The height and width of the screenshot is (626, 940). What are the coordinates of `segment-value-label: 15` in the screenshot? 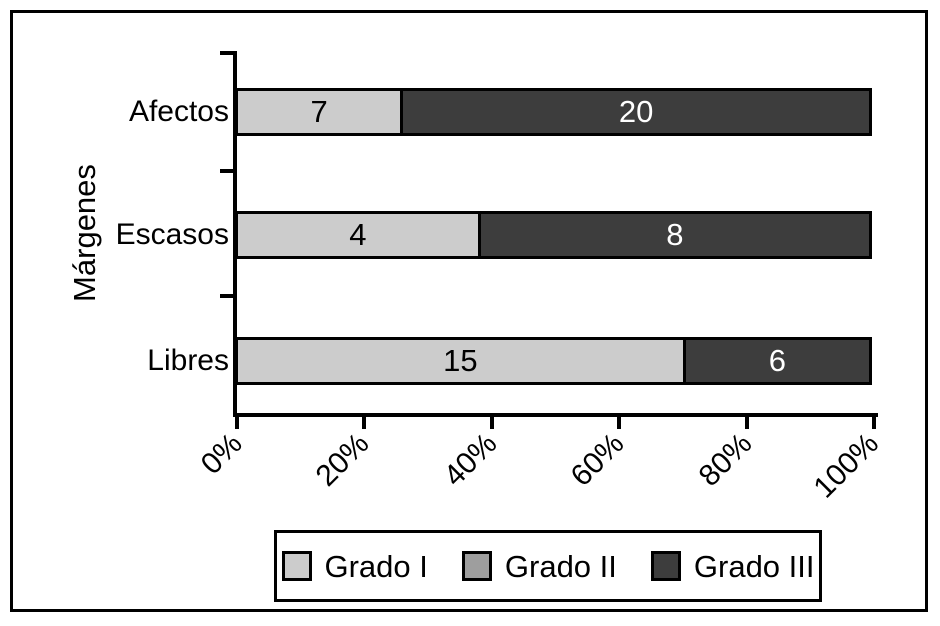 It's located at (460, 360).